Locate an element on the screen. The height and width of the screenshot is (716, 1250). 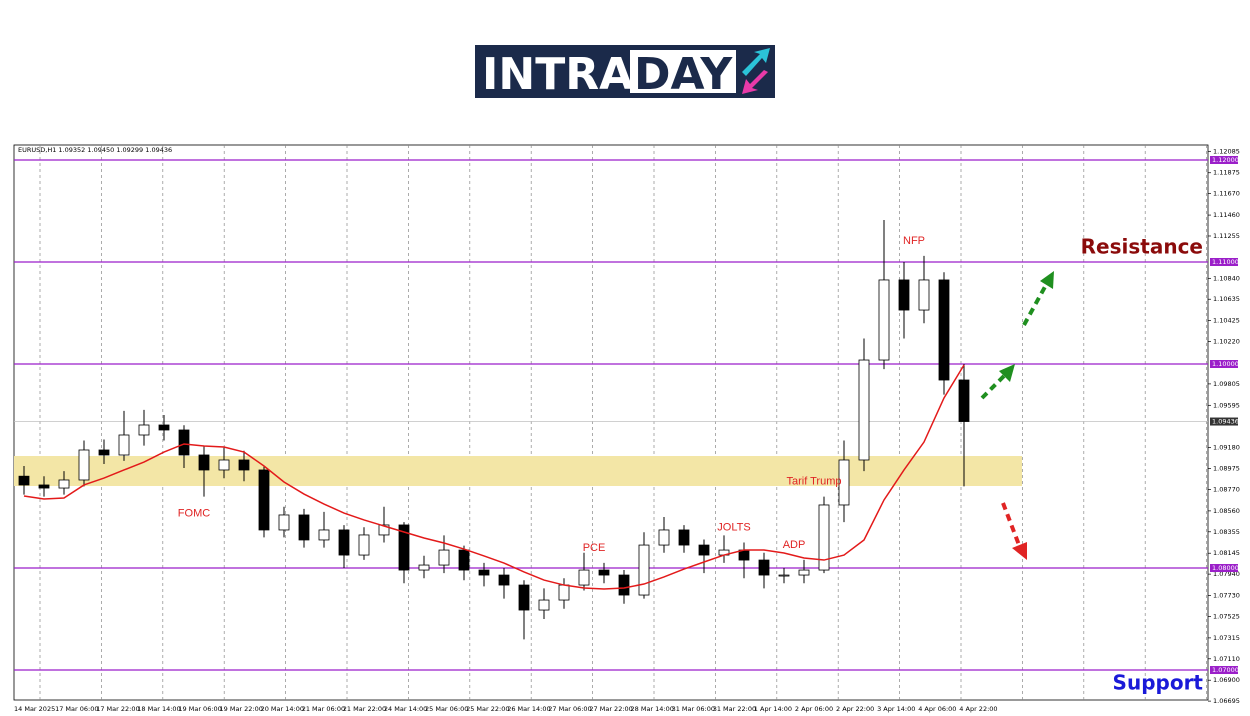
y-tick-label: 1.08145 is located at coordinates (1226, 553).